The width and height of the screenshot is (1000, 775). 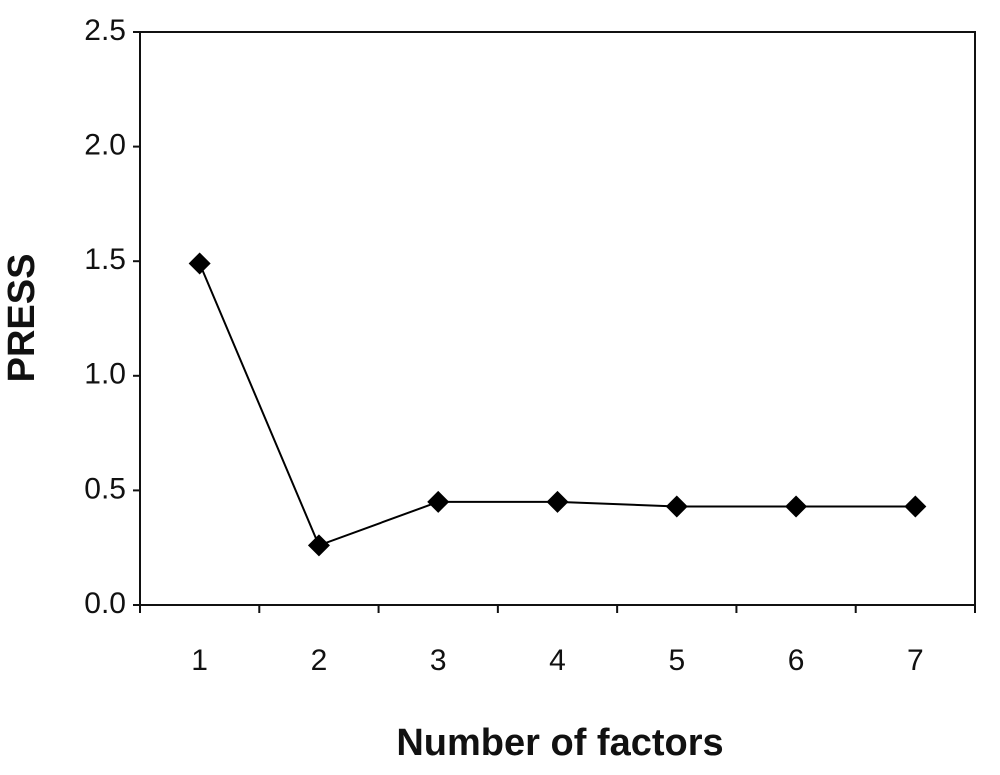 I want to click on x-axis-title: Number of factors, so click(x=559, y=743).